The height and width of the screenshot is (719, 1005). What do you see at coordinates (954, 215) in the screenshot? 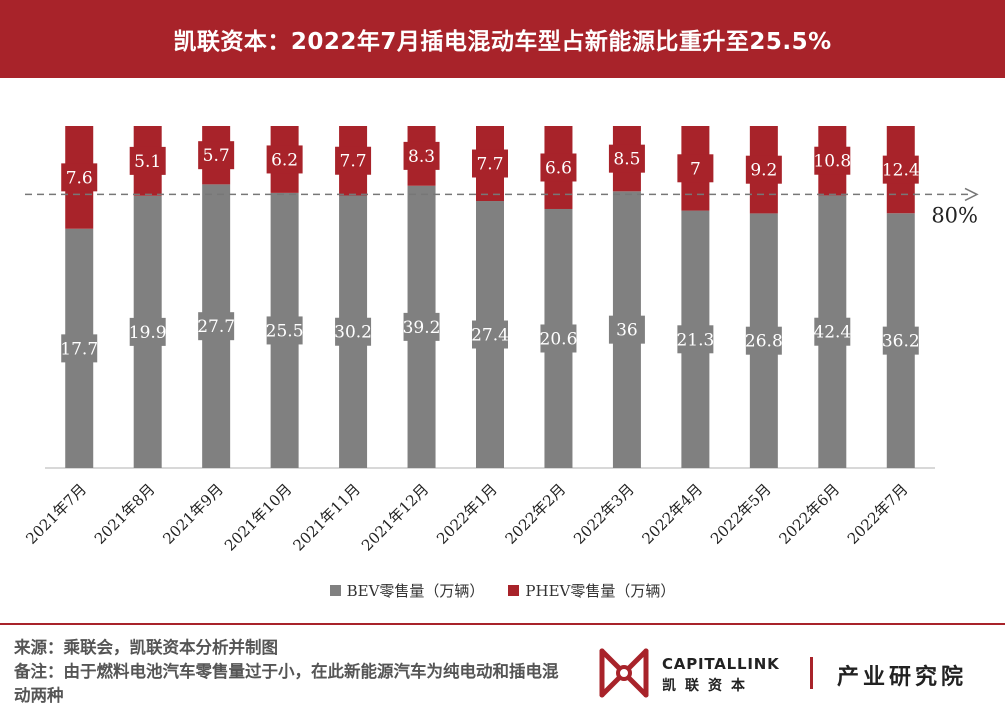
I see `reference-line-label: 80%` at bounding box center [954, 215].